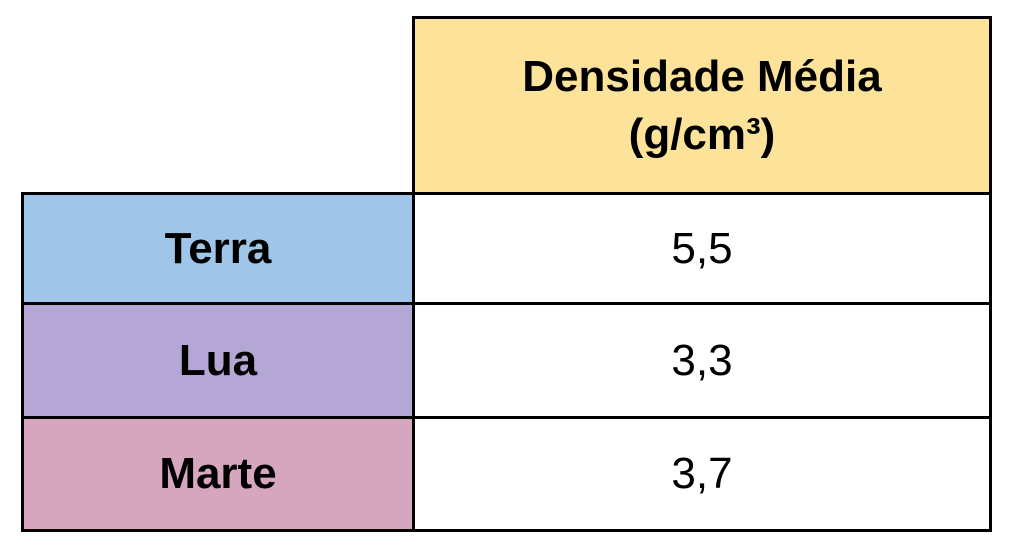 Image resolution: width=1013 pixels, height=547 pixels. I want to click on row-label: Lua, so click(218, 360).